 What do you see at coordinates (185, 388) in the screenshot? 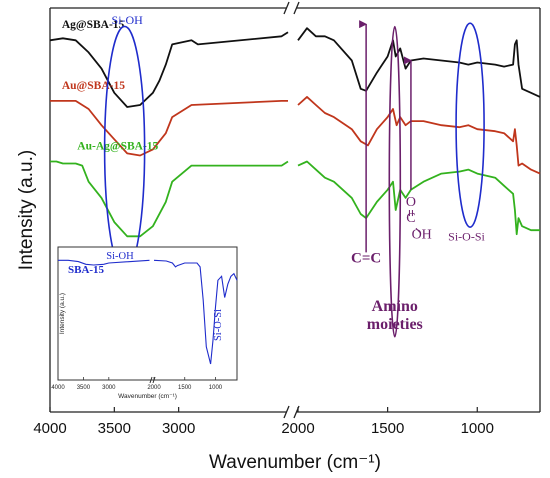
I see `inset-x-tick-label: 1500` at bounding box center [185, 388].